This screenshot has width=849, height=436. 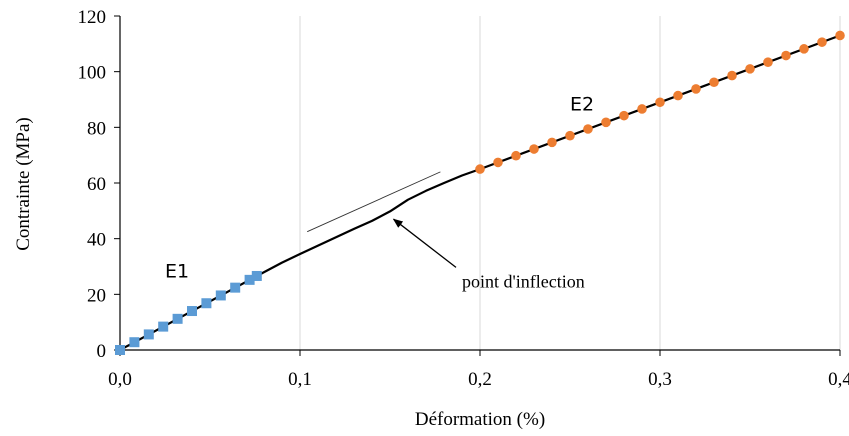 What do you see at coordinates (96, 184) in the screenshot?
I see `y-tick-label: 60` at bounding box center [96, 184].